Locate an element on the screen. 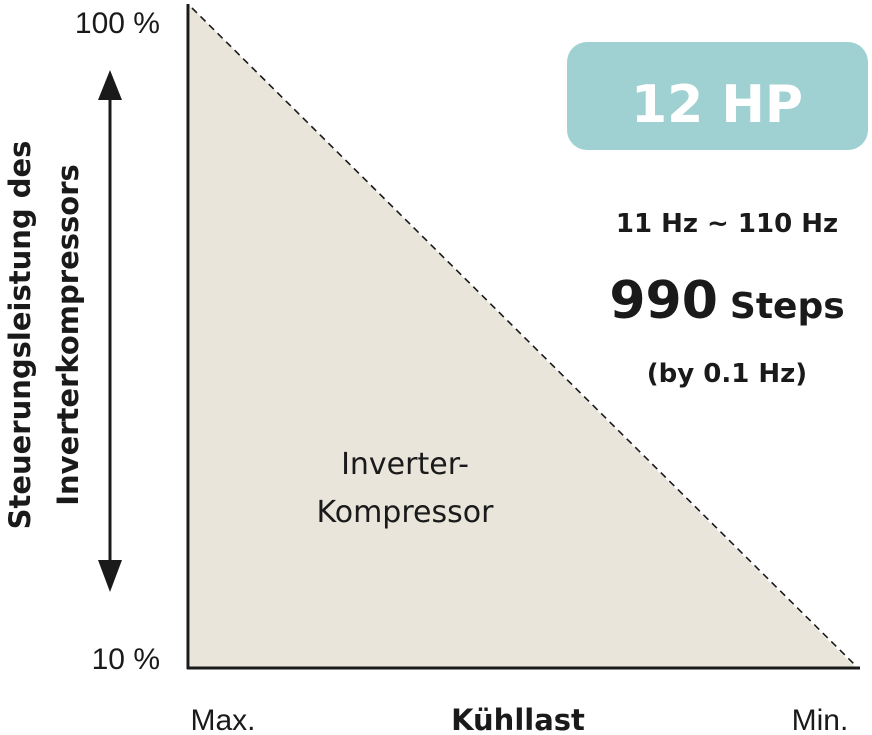 This screenshot has height=735, width=872. y-axis-label: Steuerungsleistung des is located at coordinates (20, 335).